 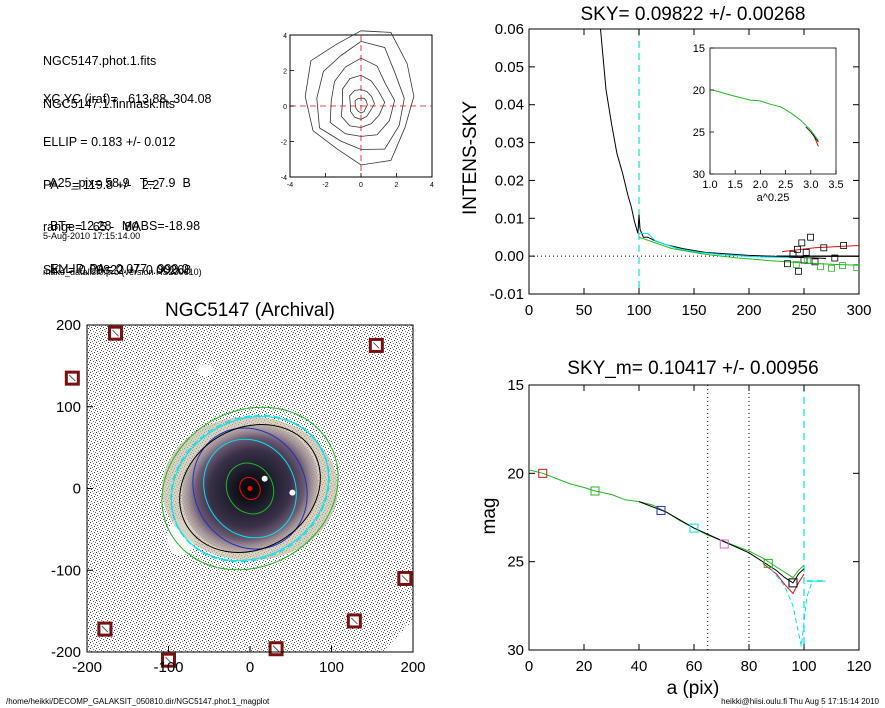 What do you see at coordinates (250, 310) in the screenshot?
I see `image-title: NGC5147 (Archival)` at bounding box center [250, 310].